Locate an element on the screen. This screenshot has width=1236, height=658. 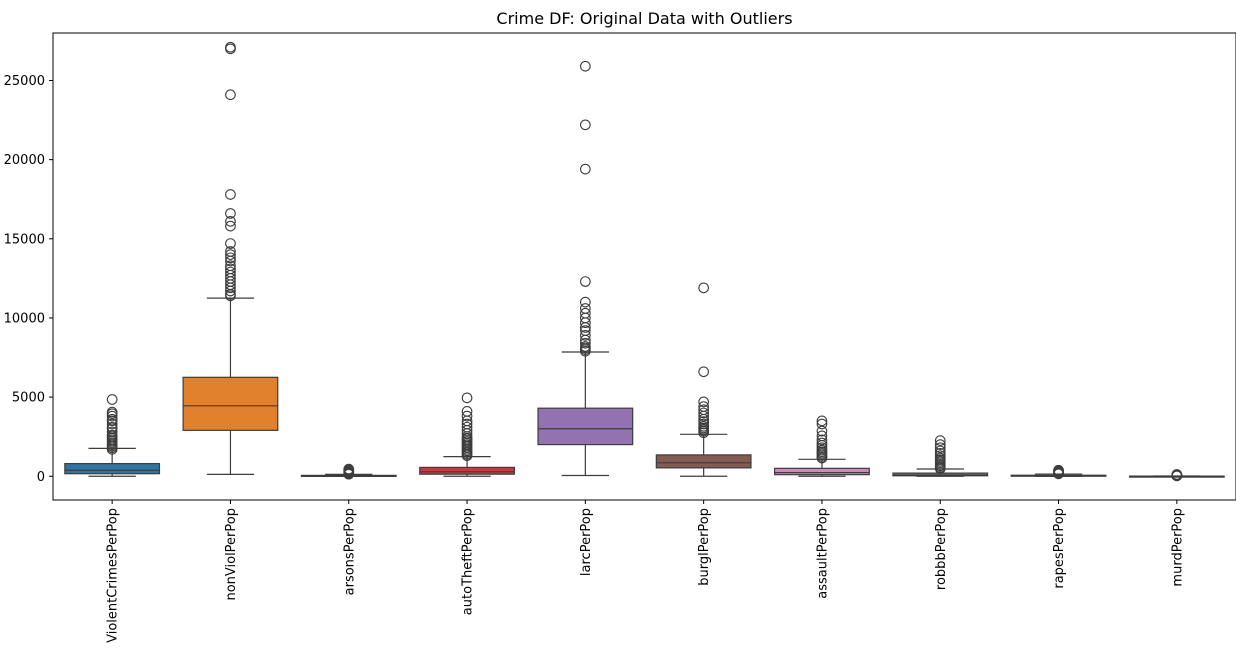
y-tick-label: 25000 is located at coordinates (24, 81).